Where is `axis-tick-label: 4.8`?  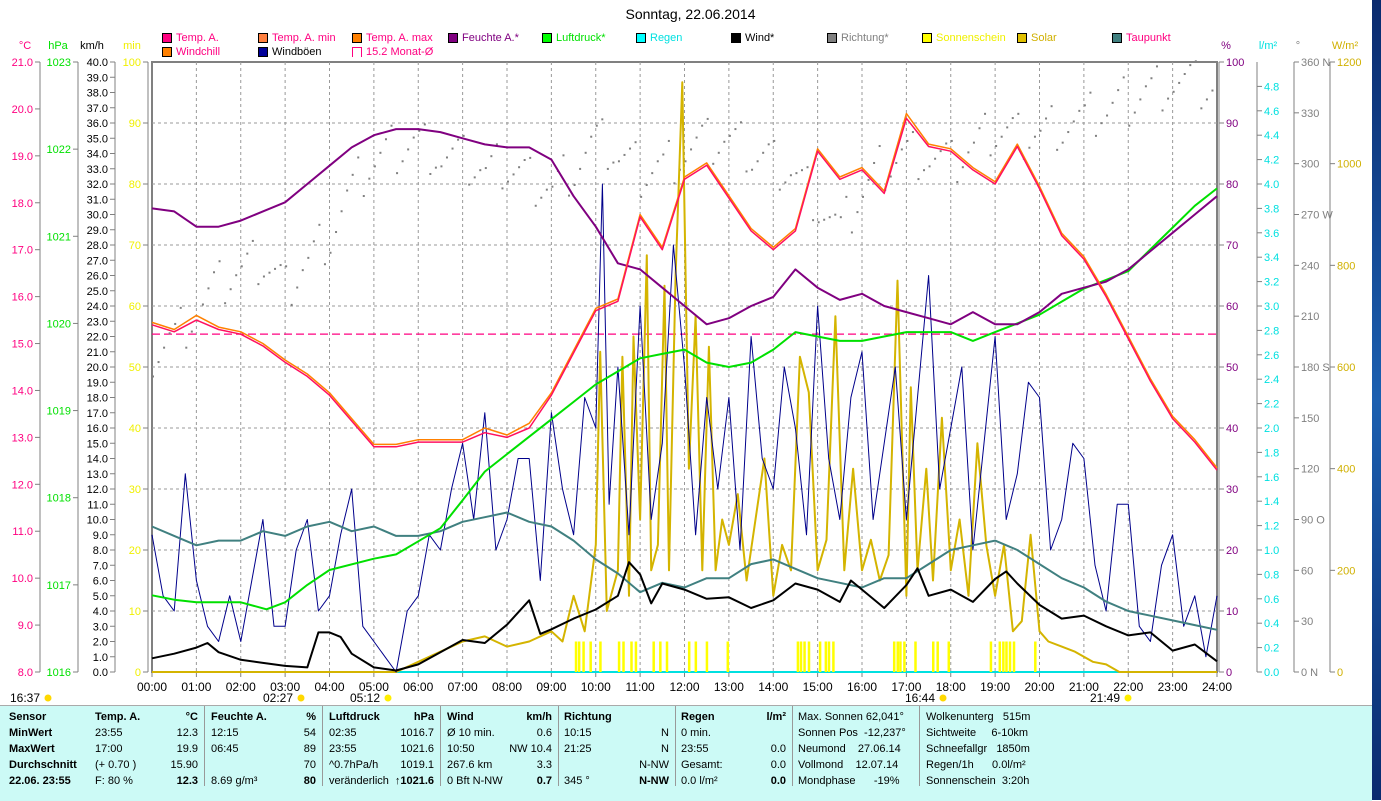 axis-tick-label: 4.8 is located at coordinates (1271, 87).